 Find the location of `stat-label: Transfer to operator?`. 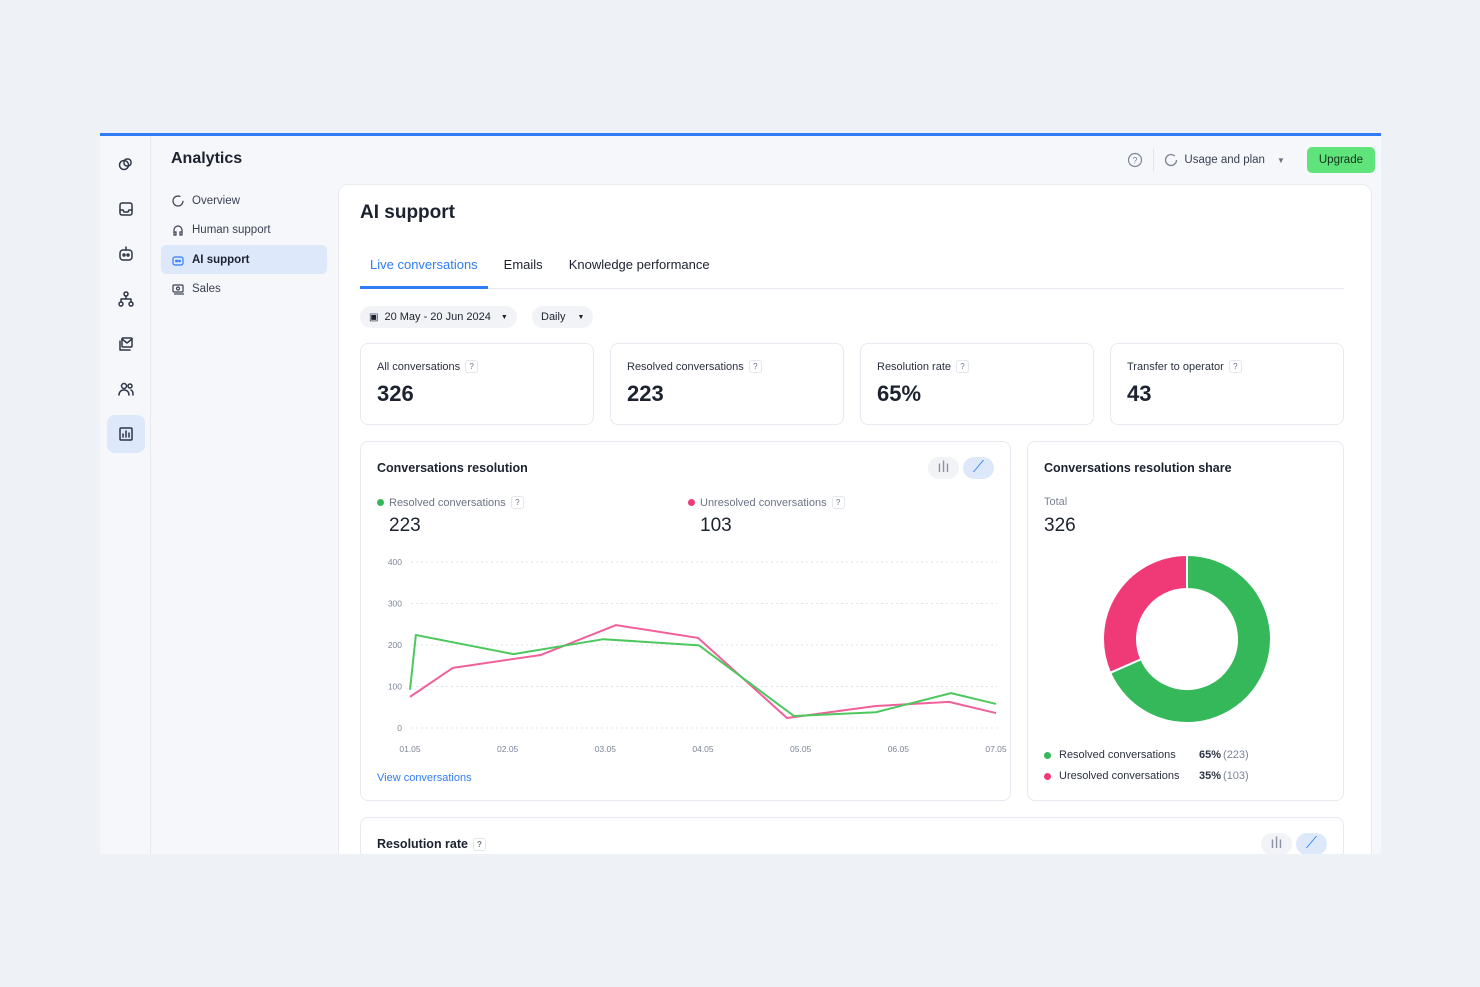

stat-label: Transfer to operator? is located at coordinates (1227, 366).